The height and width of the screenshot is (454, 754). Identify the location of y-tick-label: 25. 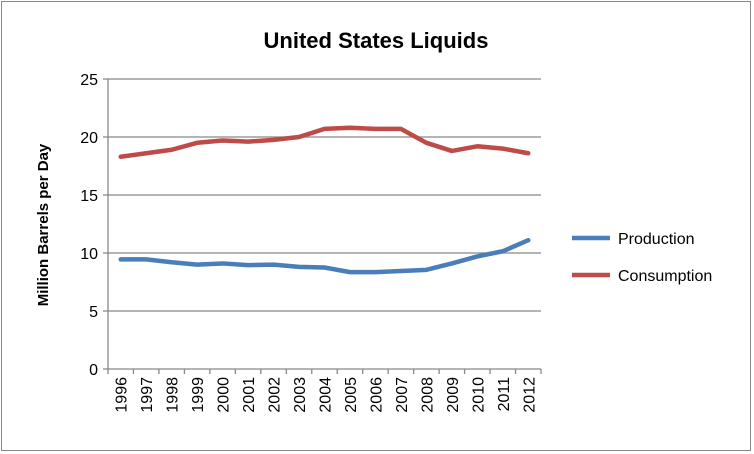
(89, 80).